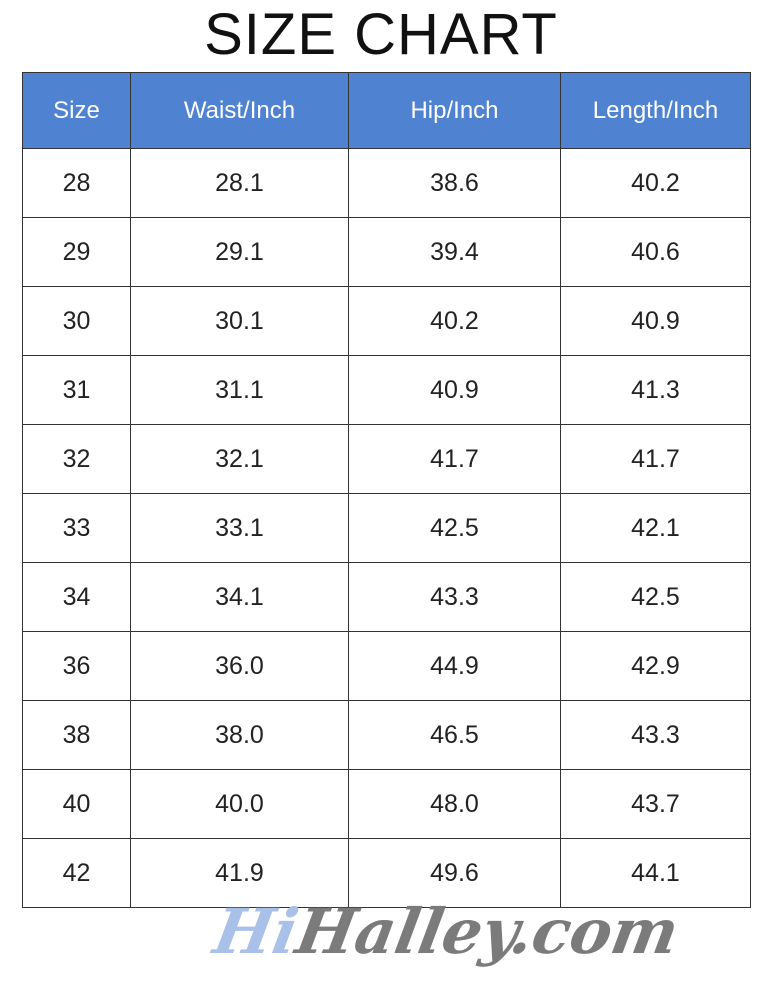 The image size is (762, 1000). I want to click on table-row: 33 33.1 42.5 42.1, so click(386, 528).